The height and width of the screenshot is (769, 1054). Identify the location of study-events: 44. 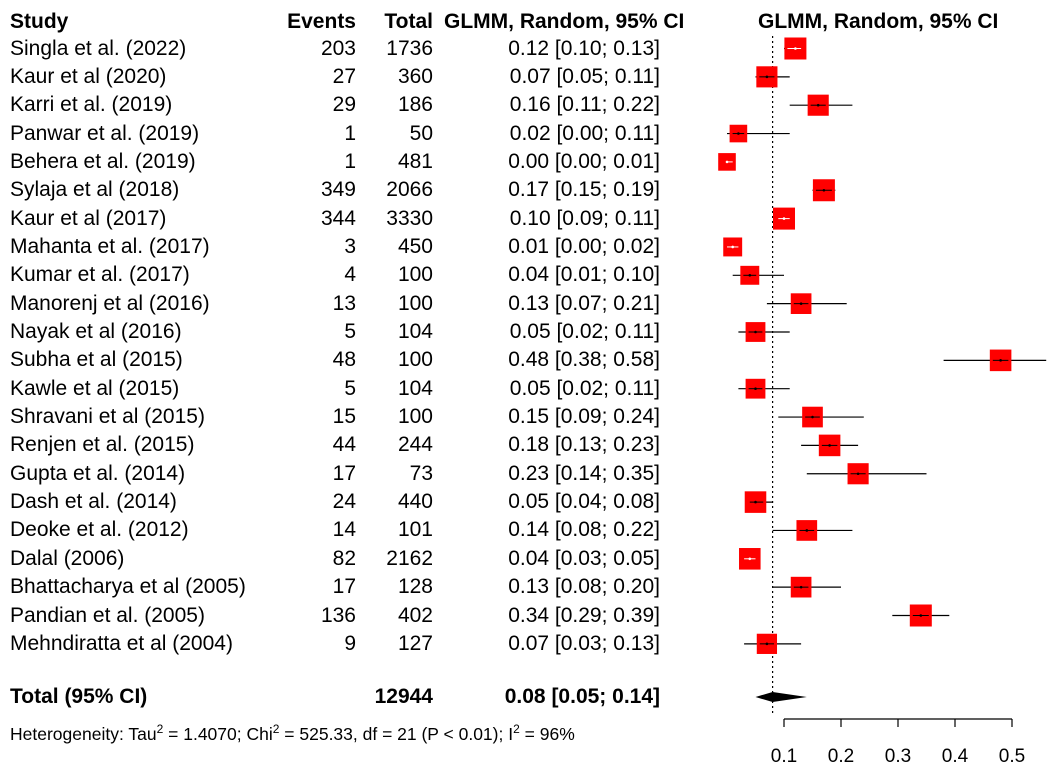
(344, 445).